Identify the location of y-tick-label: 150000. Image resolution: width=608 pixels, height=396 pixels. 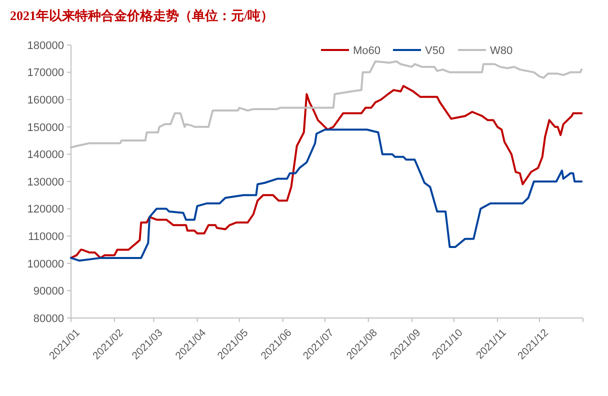
(45, 128).